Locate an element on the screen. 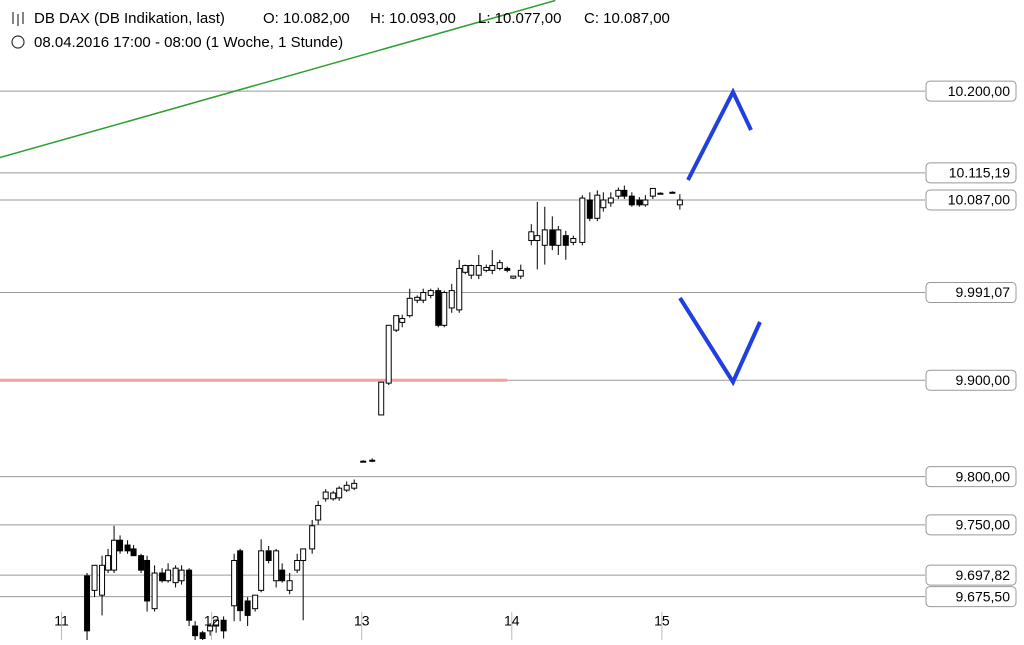 This screenshot has height=645, width=1024. down-arrow is located at coordinates (720, 341).